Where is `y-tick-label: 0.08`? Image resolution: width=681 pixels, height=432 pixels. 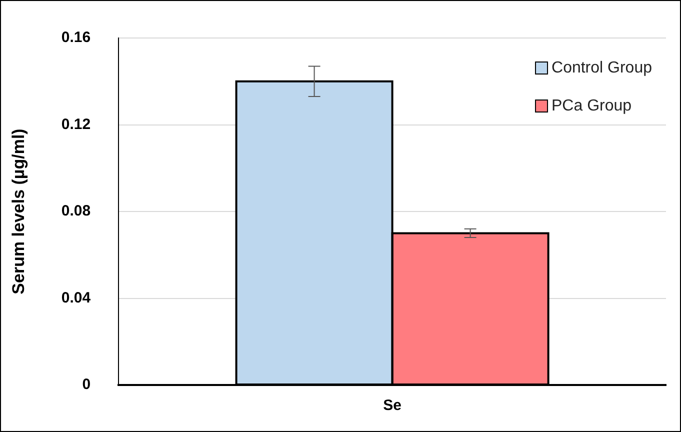 y-tick-label: 0.08 is located at coordinates (76, 211).